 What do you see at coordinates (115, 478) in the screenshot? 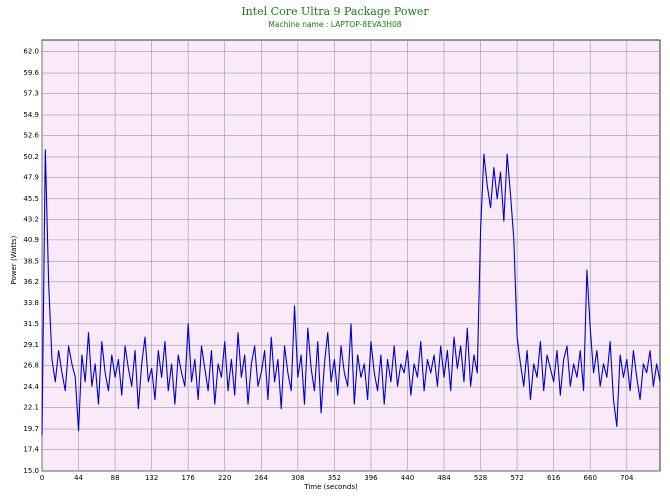
I see `x-tick-label: 88` at bounding box center [115, 478].